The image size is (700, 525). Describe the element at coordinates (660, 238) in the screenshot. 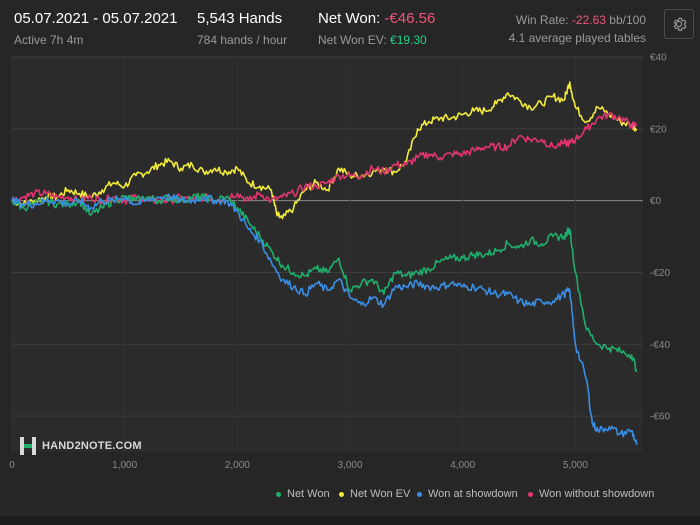

I see `y-axis: €40 €20 €0 -€20 -€40 -€60` at that location.